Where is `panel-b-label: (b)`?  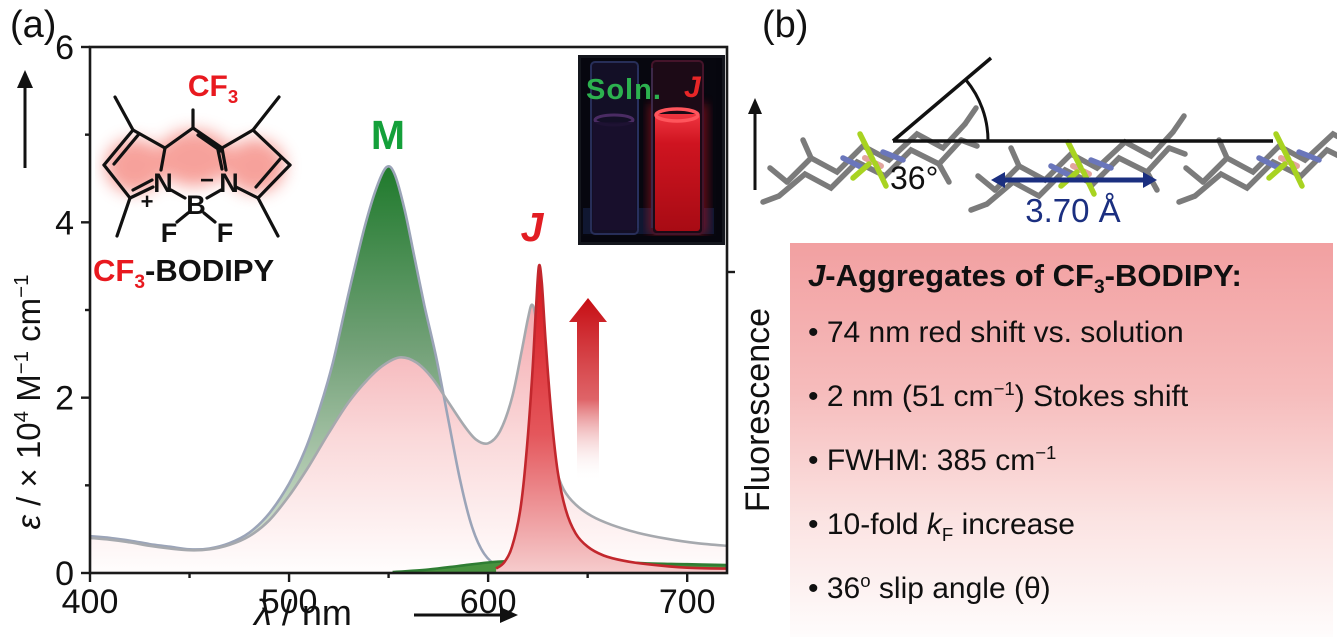 panel-b-label: (b) is located at coordinates (785, 25).